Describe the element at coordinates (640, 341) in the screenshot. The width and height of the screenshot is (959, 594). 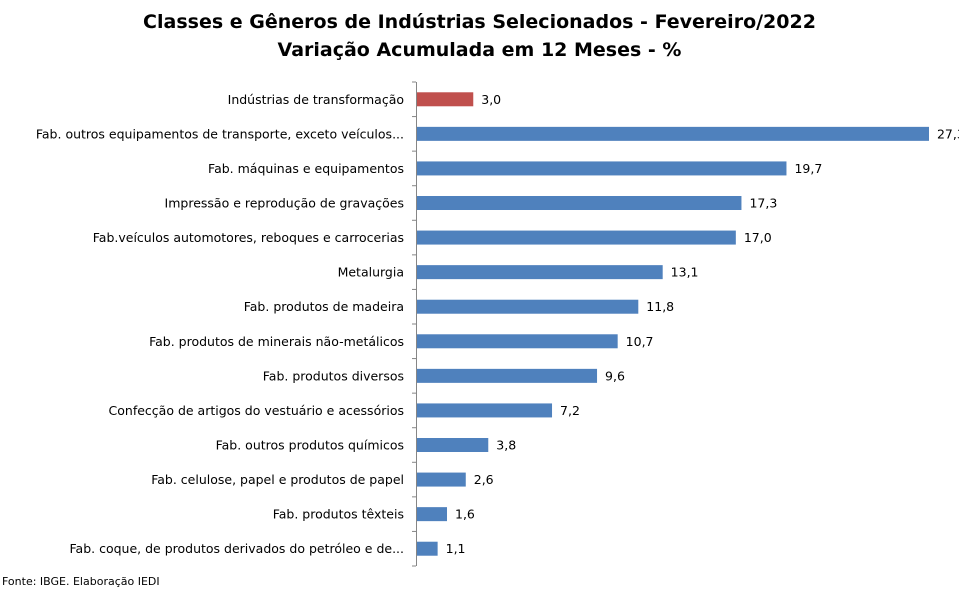
I see `value-label: 10,7` at that location.